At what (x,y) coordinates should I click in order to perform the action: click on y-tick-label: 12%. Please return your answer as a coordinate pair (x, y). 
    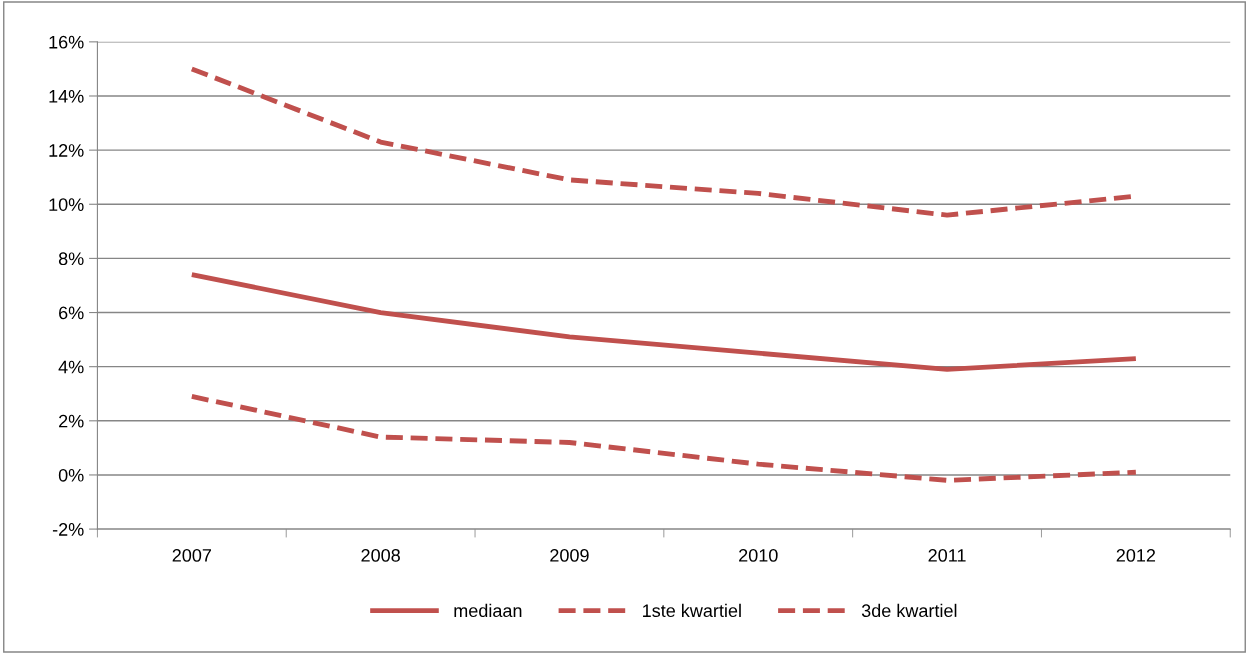
    Looking at the image, I should click on (66, 150).